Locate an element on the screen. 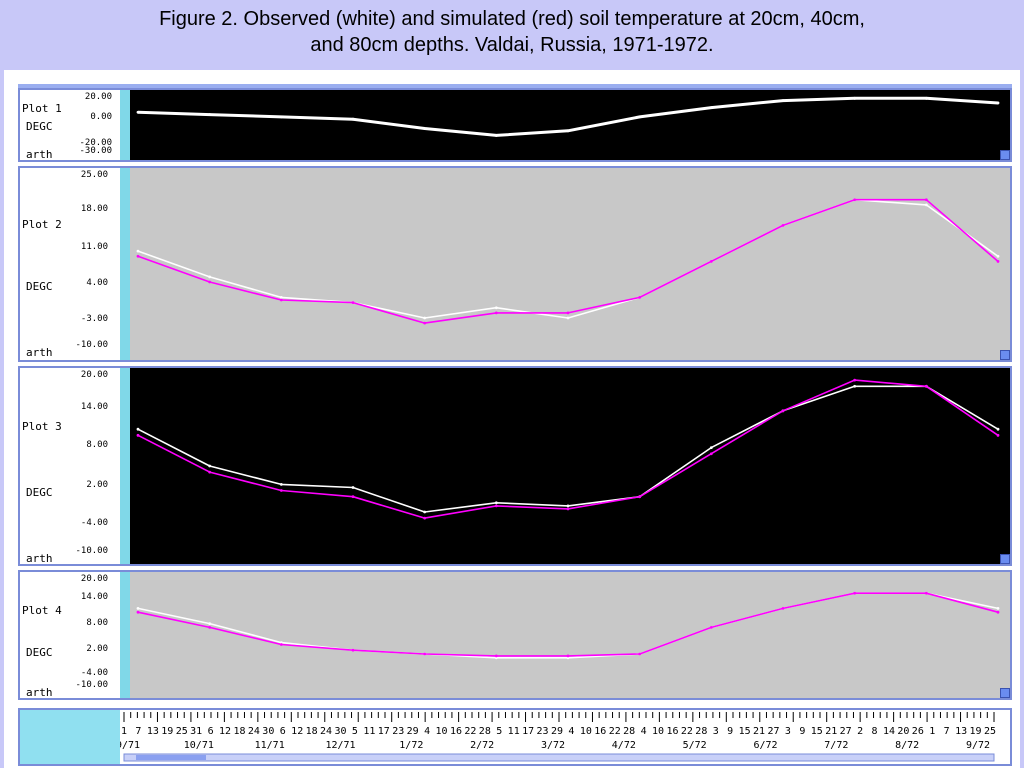 The image size is (1024, 768). day-tick-label: 8 is located at coordinates (875, 731).